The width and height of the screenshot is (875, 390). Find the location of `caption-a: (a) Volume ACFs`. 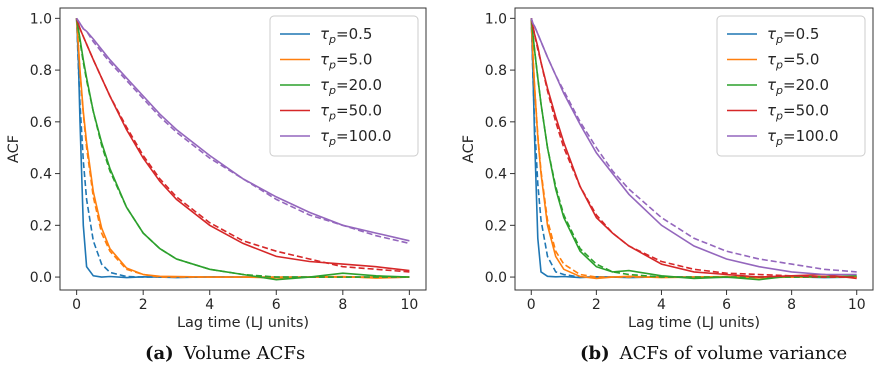

caption-a: (a) Volume ACFs is located at coordinates (225, 353).